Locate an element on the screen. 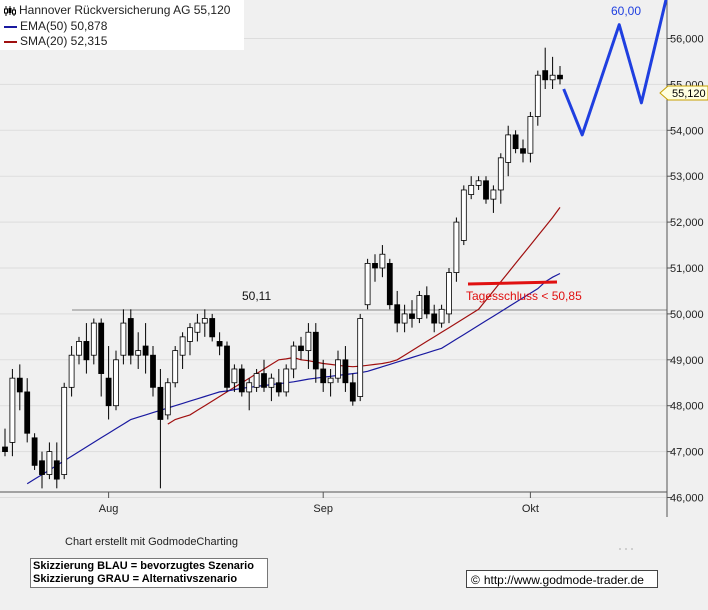 The height and width of the screenshot is (610, 708). sma-swatch is located at coordinates (10, 41).